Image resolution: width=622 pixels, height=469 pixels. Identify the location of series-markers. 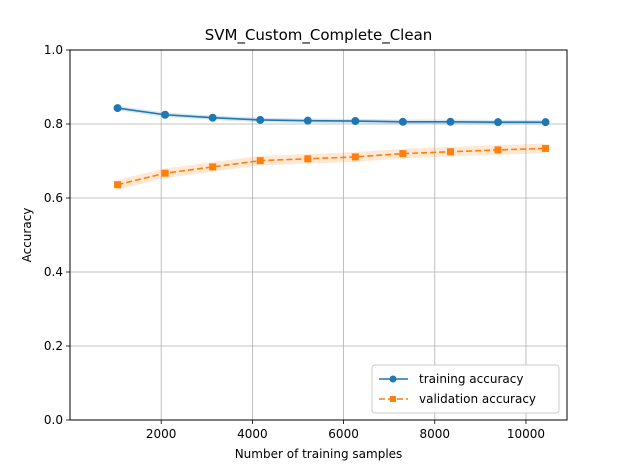
(331, 146).